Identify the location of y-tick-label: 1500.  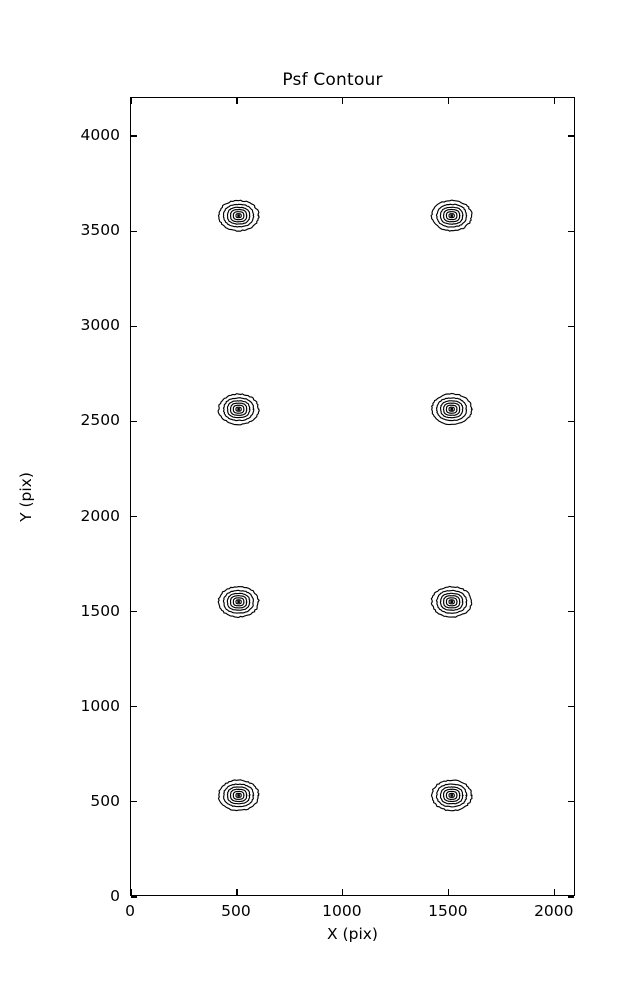
(100, 610).